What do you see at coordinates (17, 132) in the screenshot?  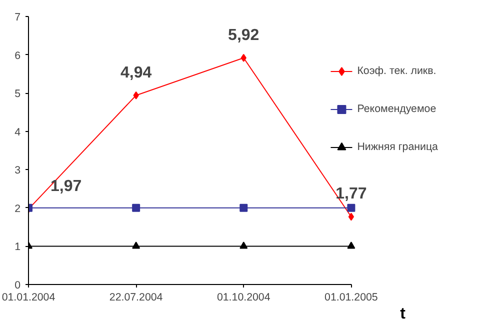 I see `y-tick-label: 4` at bounding box center [17, 132].